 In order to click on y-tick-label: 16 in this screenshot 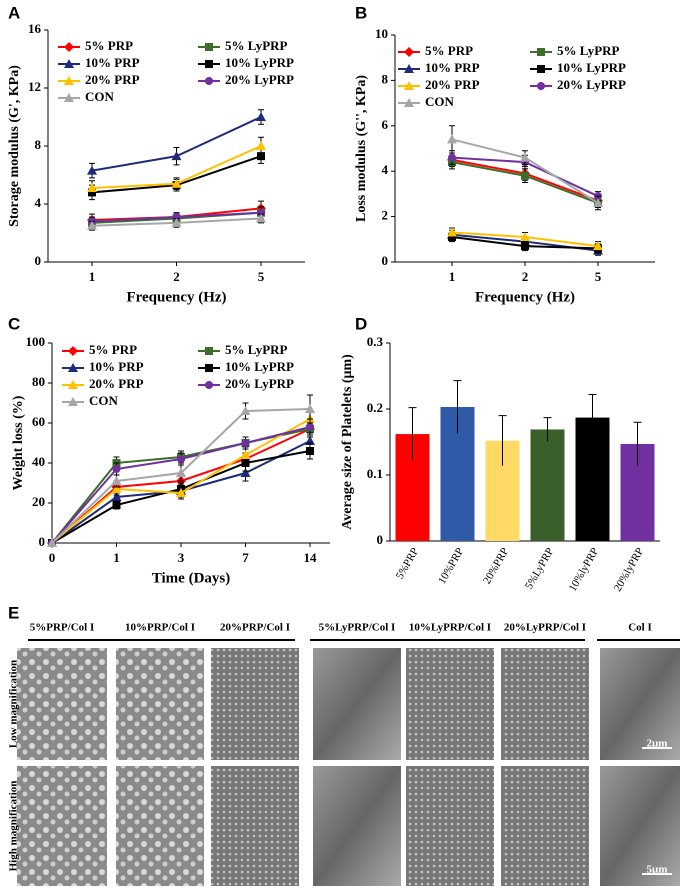, I will do `click(35, 28)`.